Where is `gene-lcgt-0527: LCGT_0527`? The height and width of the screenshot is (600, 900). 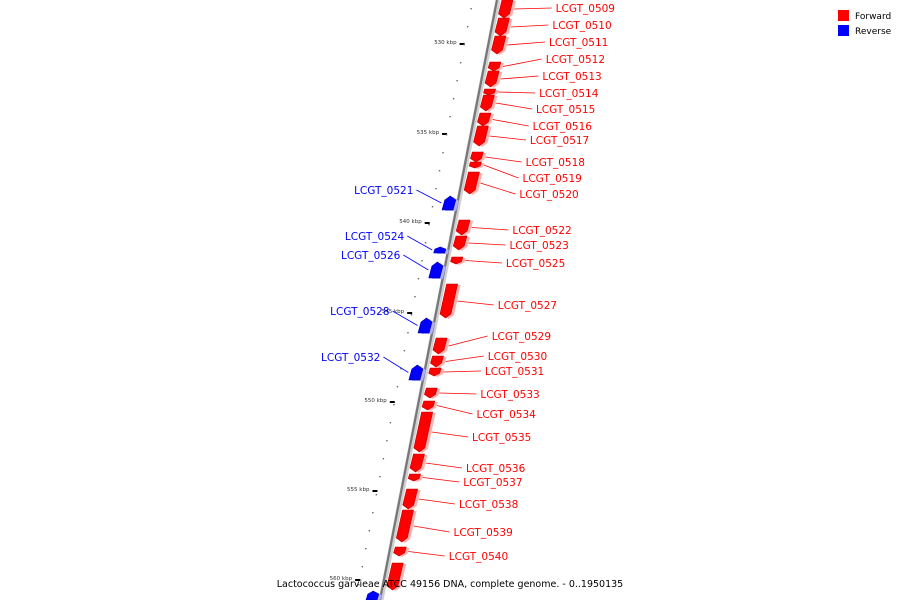
gene-lcgt-0527: LCGT_0527 is located at coordinates (498, 301).